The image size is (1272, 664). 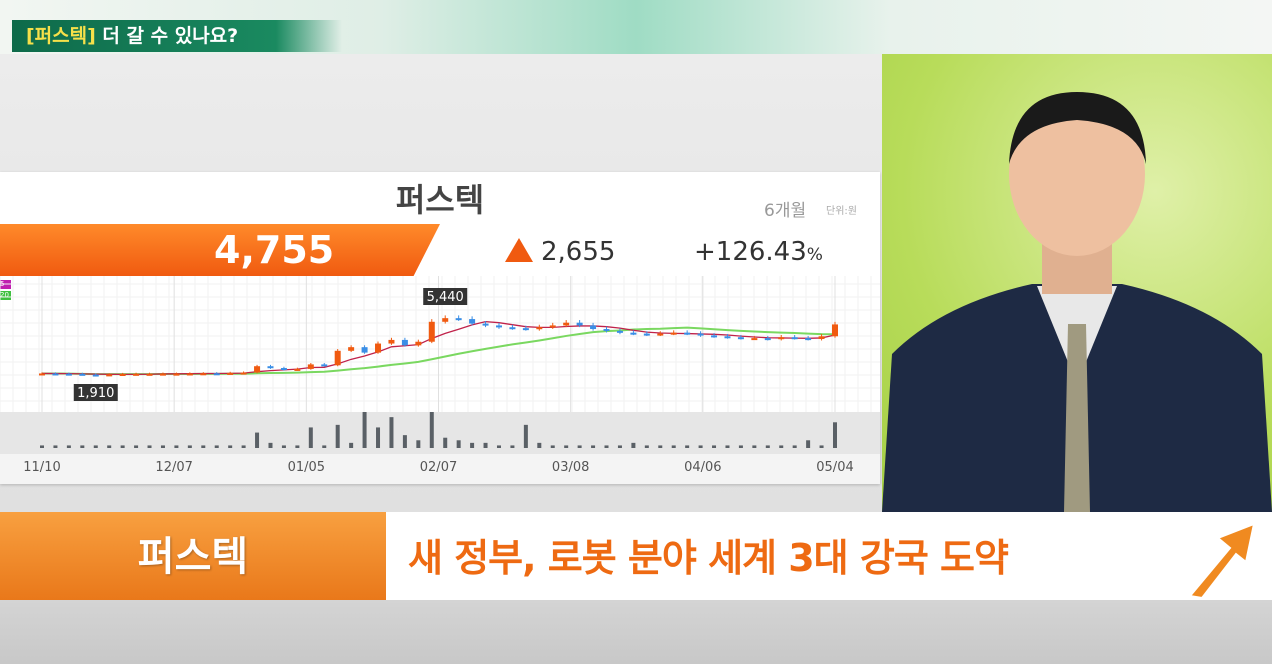 I want to click on legend-ma20: 20, so click(x=5, y=295).